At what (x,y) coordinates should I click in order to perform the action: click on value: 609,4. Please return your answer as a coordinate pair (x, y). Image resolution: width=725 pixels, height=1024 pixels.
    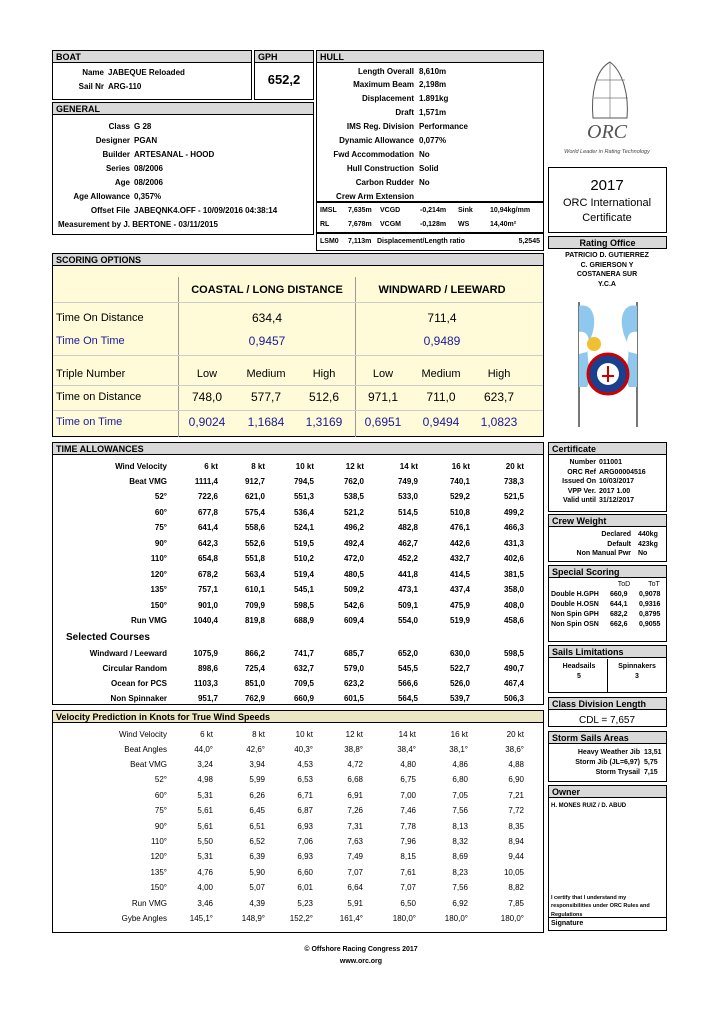
    Looking at the image, I should click on (353, 620).